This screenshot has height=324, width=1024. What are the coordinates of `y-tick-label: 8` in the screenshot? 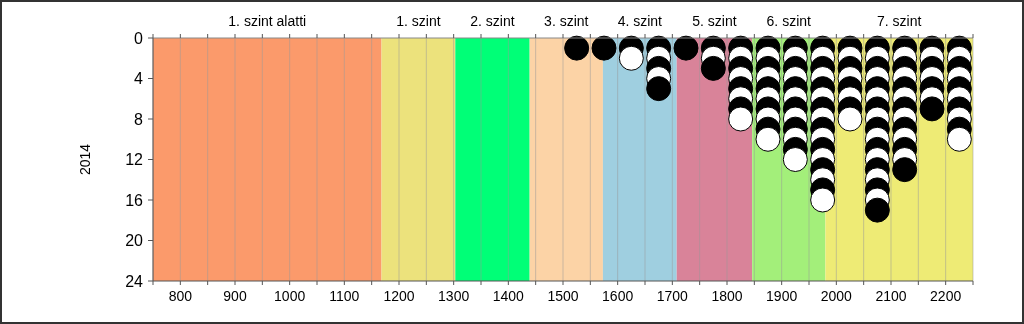 It's located at (139, 119).